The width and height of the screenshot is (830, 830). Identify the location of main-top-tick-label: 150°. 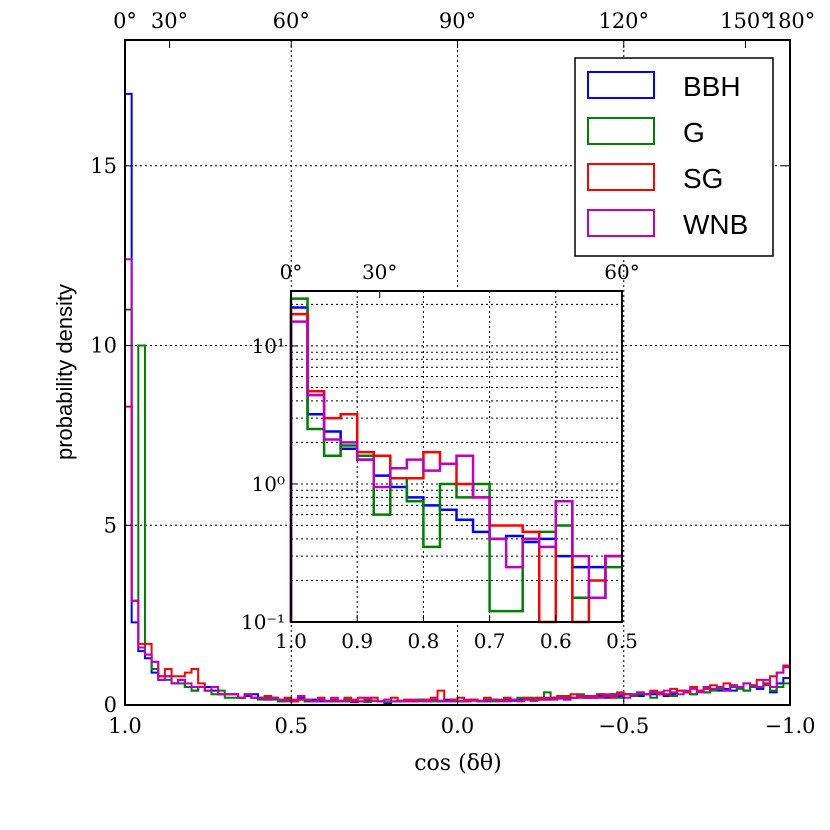
(745, 21).